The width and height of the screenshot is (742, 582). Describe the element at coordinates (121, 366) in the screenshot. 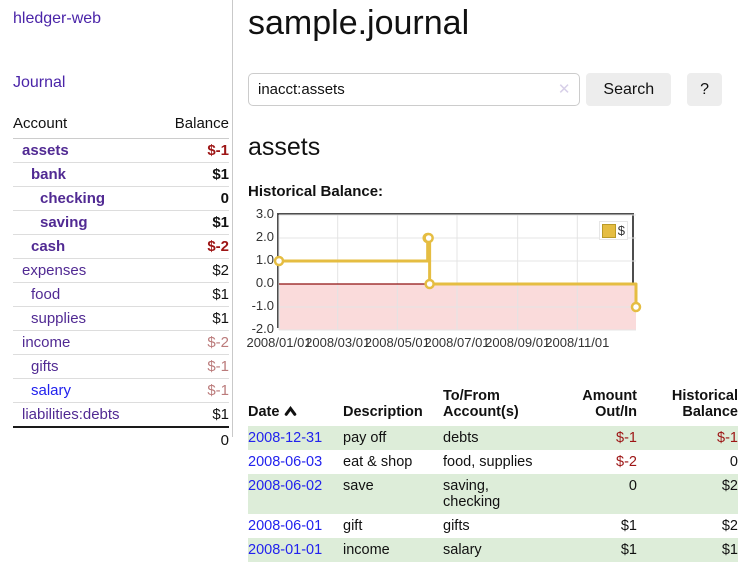

I see `account-row: gifts $-1` at that location.